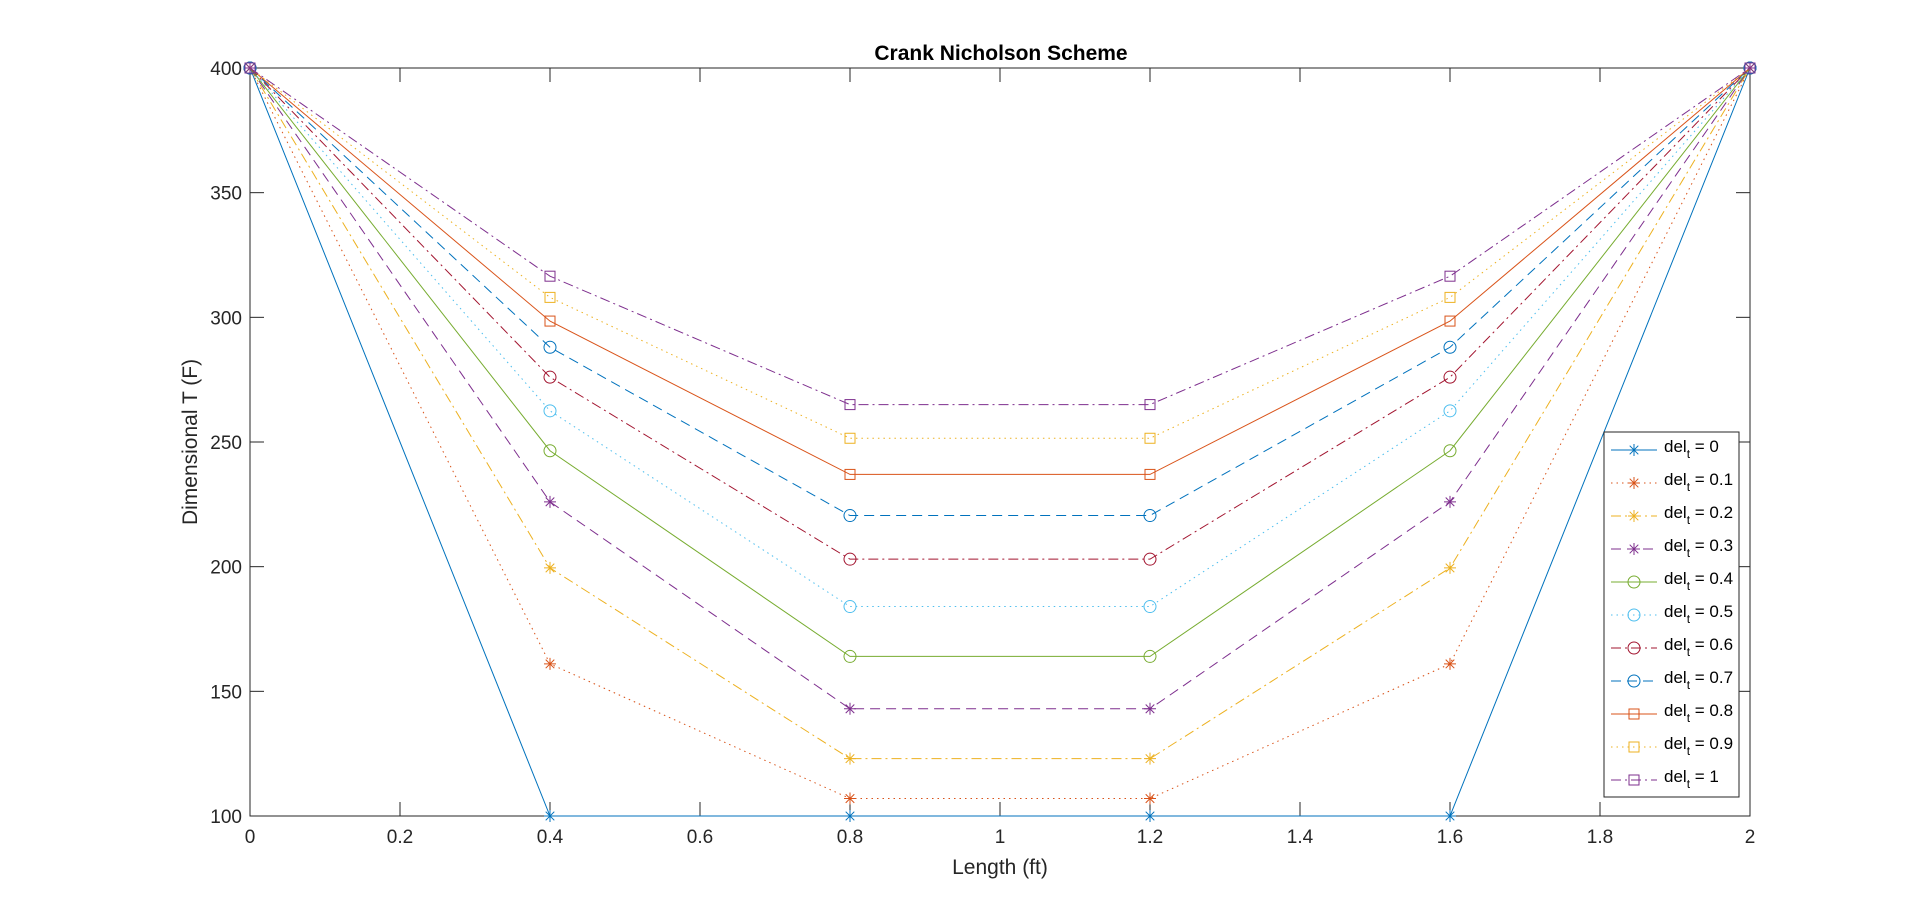 The width and height of the screenshot is (1920, 911). What do you see at coordinates (226, 692) in the screenshot?
I see `y-tick-label: 150` at bounding box center [226, 692].